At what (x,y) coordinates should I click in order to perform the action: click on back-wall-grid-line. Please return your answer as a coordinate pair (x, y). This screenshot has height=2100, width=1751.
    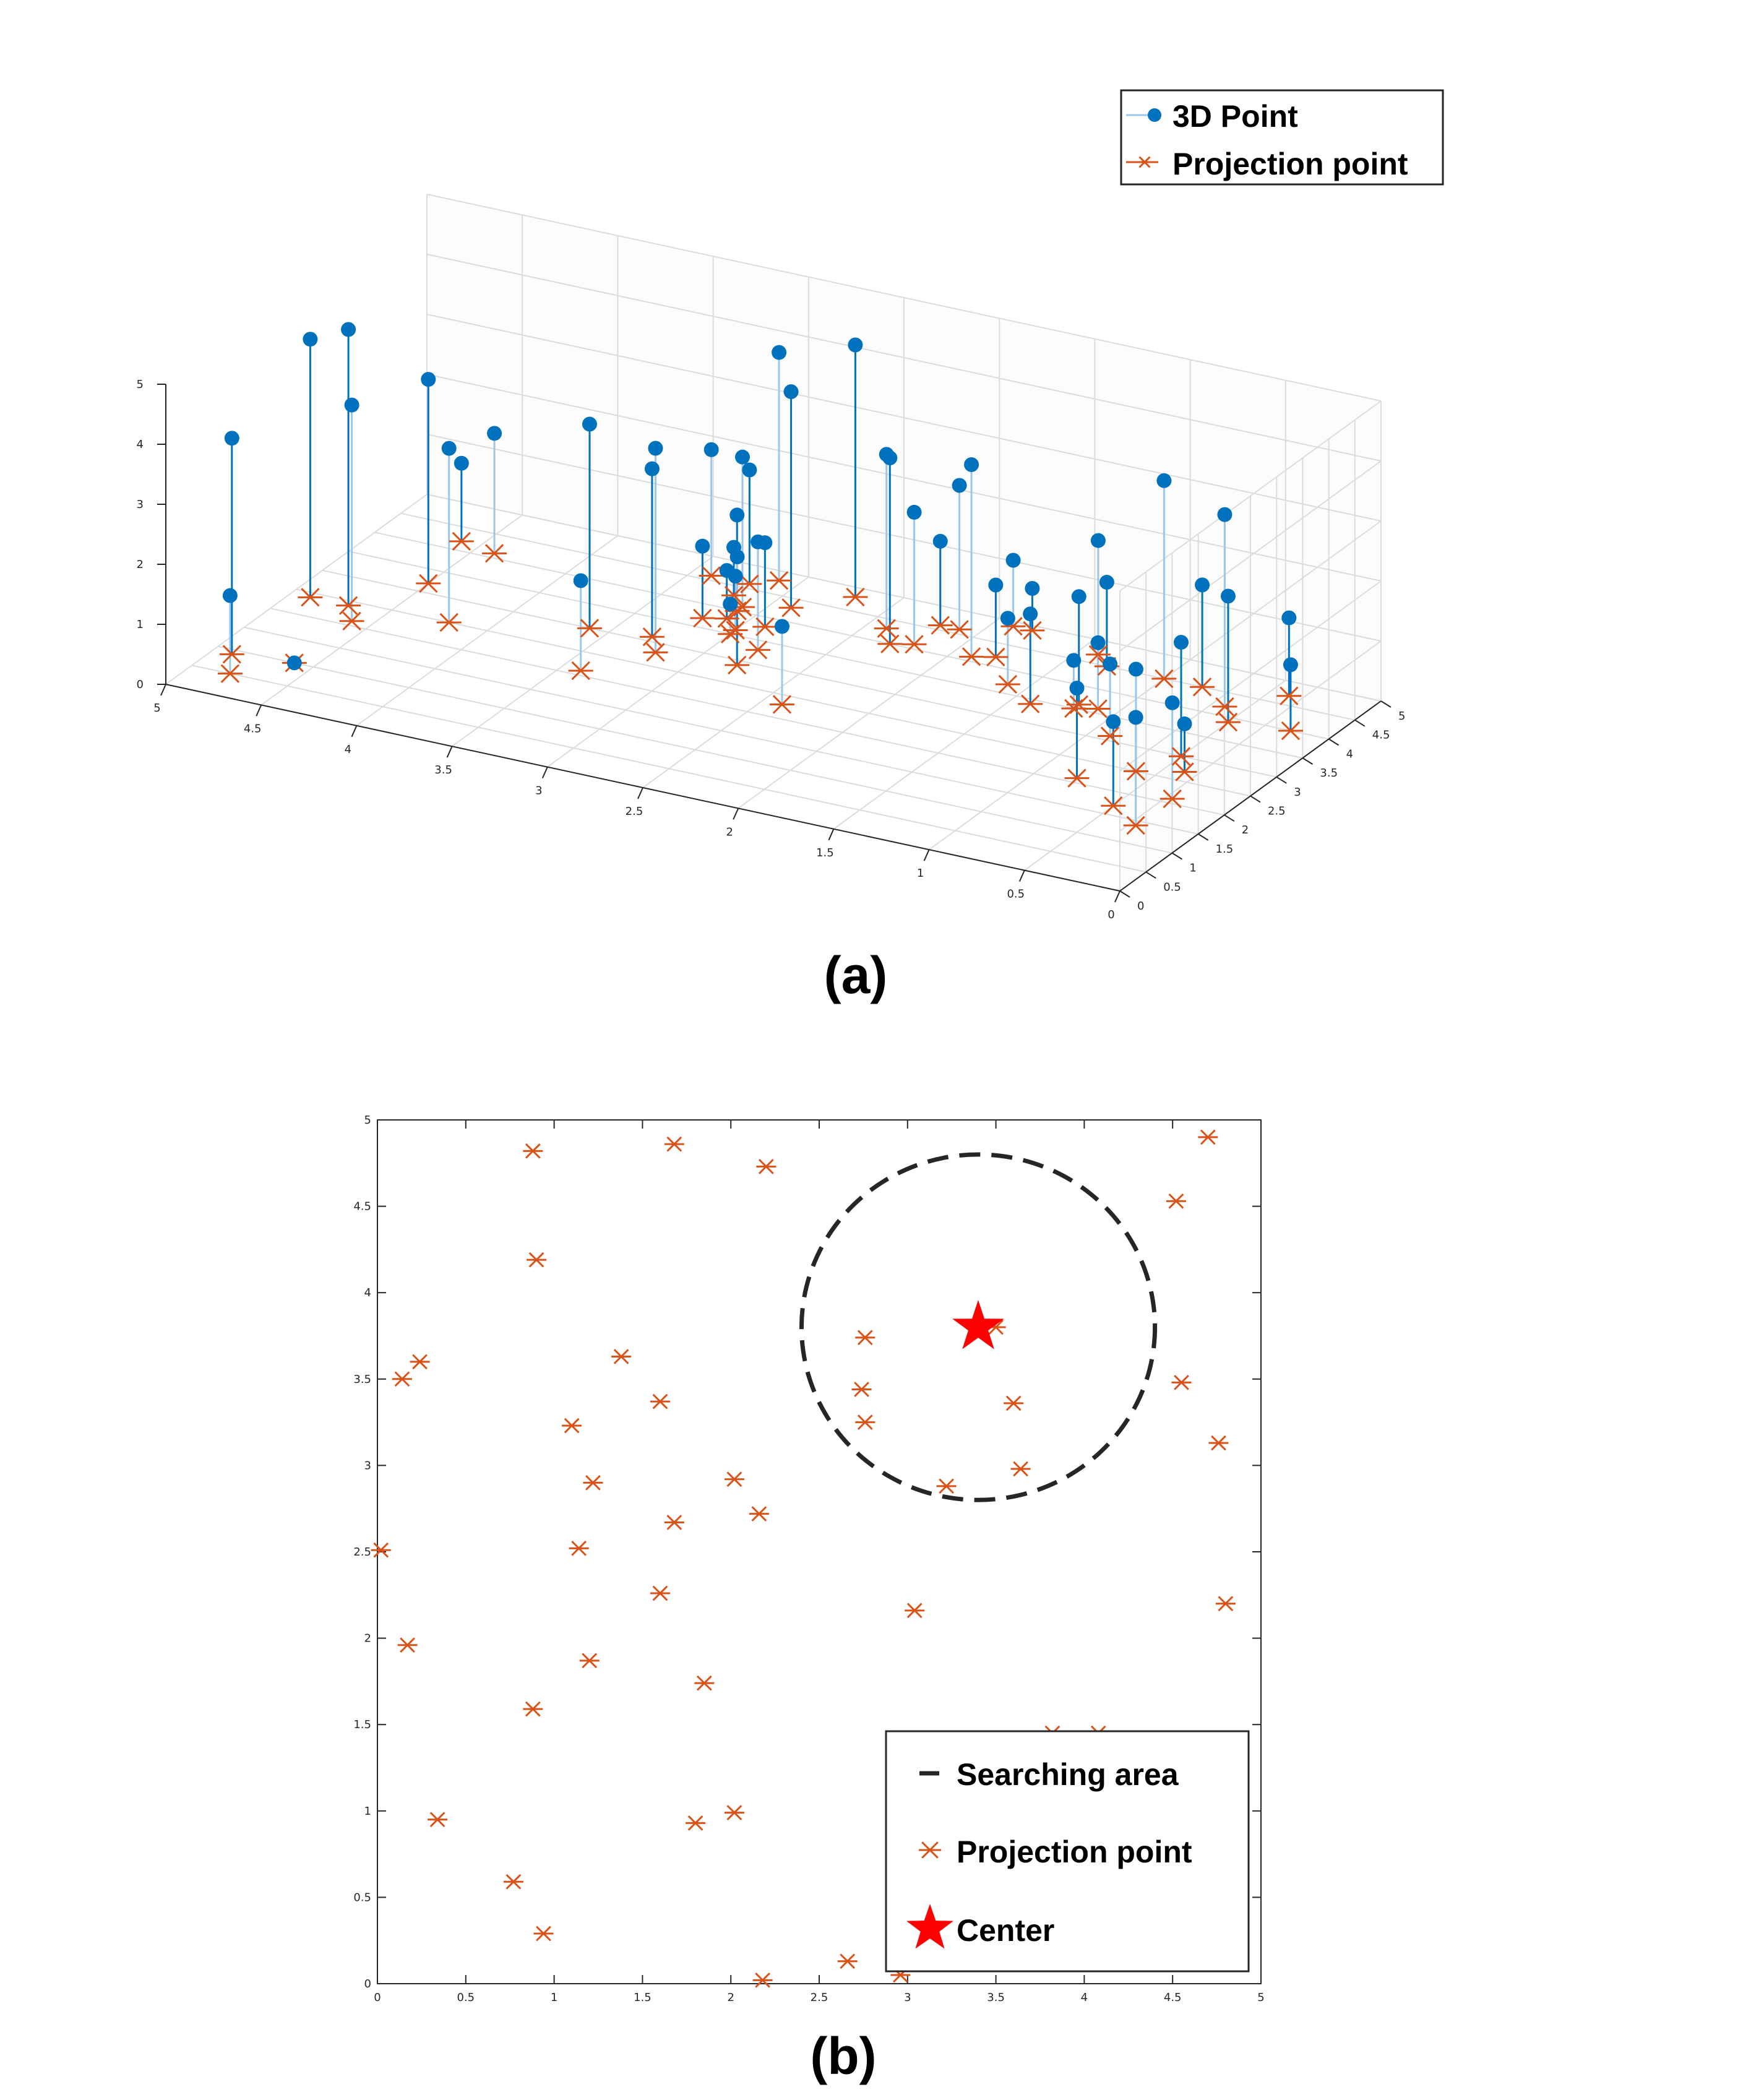
    Looking at the image, I should click on (904, 598).